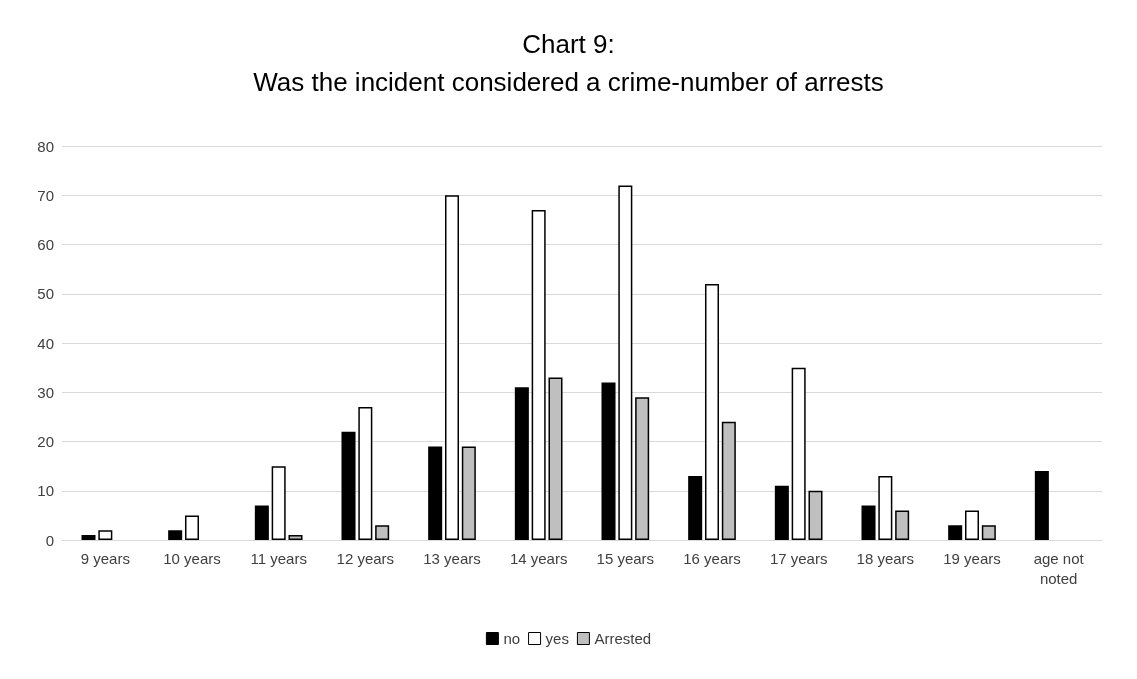 The width and height of the screenshot is (1137, 679). I want to click on y-tick-label: 50, so click(45, 294).